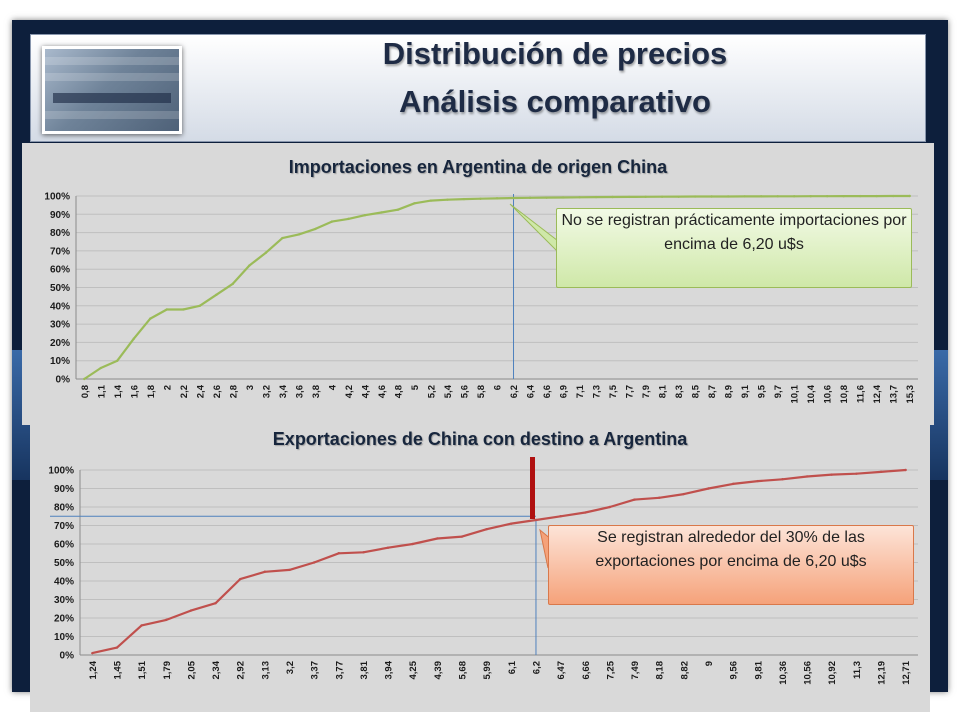 The width and height of the screenshot is (960, 720). Describe the element at coordinates (555, 101) in the screenshot. I see `page-title-line2: Análisis comparativo` at that location.